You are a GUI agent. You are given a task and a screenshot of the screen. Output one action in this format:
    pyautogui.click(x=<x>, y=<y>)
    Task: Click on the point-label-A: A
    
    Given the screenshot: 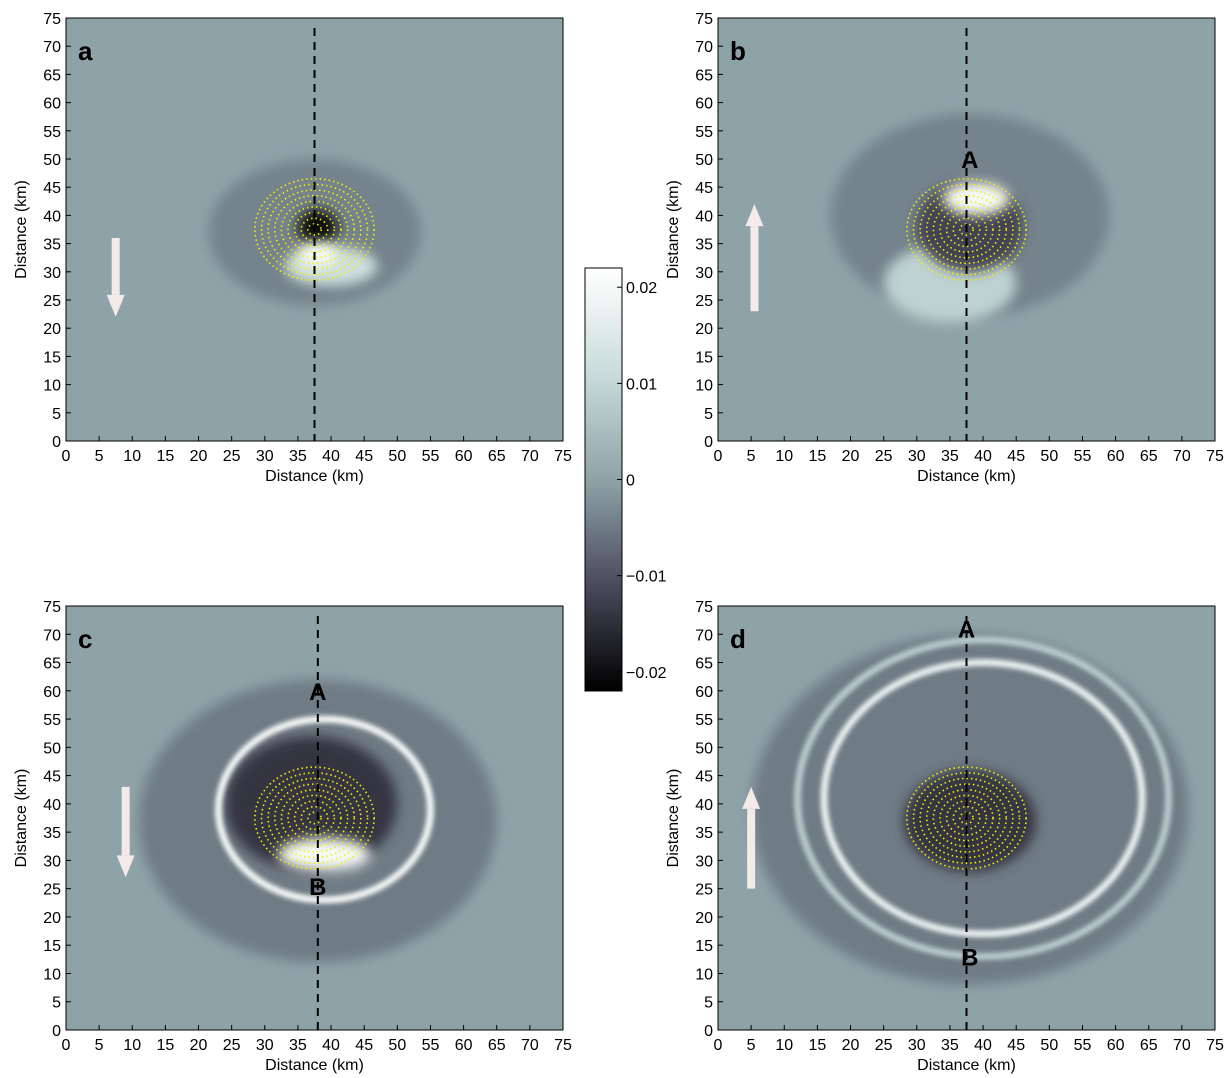 What is the action you would take?
    pyautogui.click(x=317, y=692)
    